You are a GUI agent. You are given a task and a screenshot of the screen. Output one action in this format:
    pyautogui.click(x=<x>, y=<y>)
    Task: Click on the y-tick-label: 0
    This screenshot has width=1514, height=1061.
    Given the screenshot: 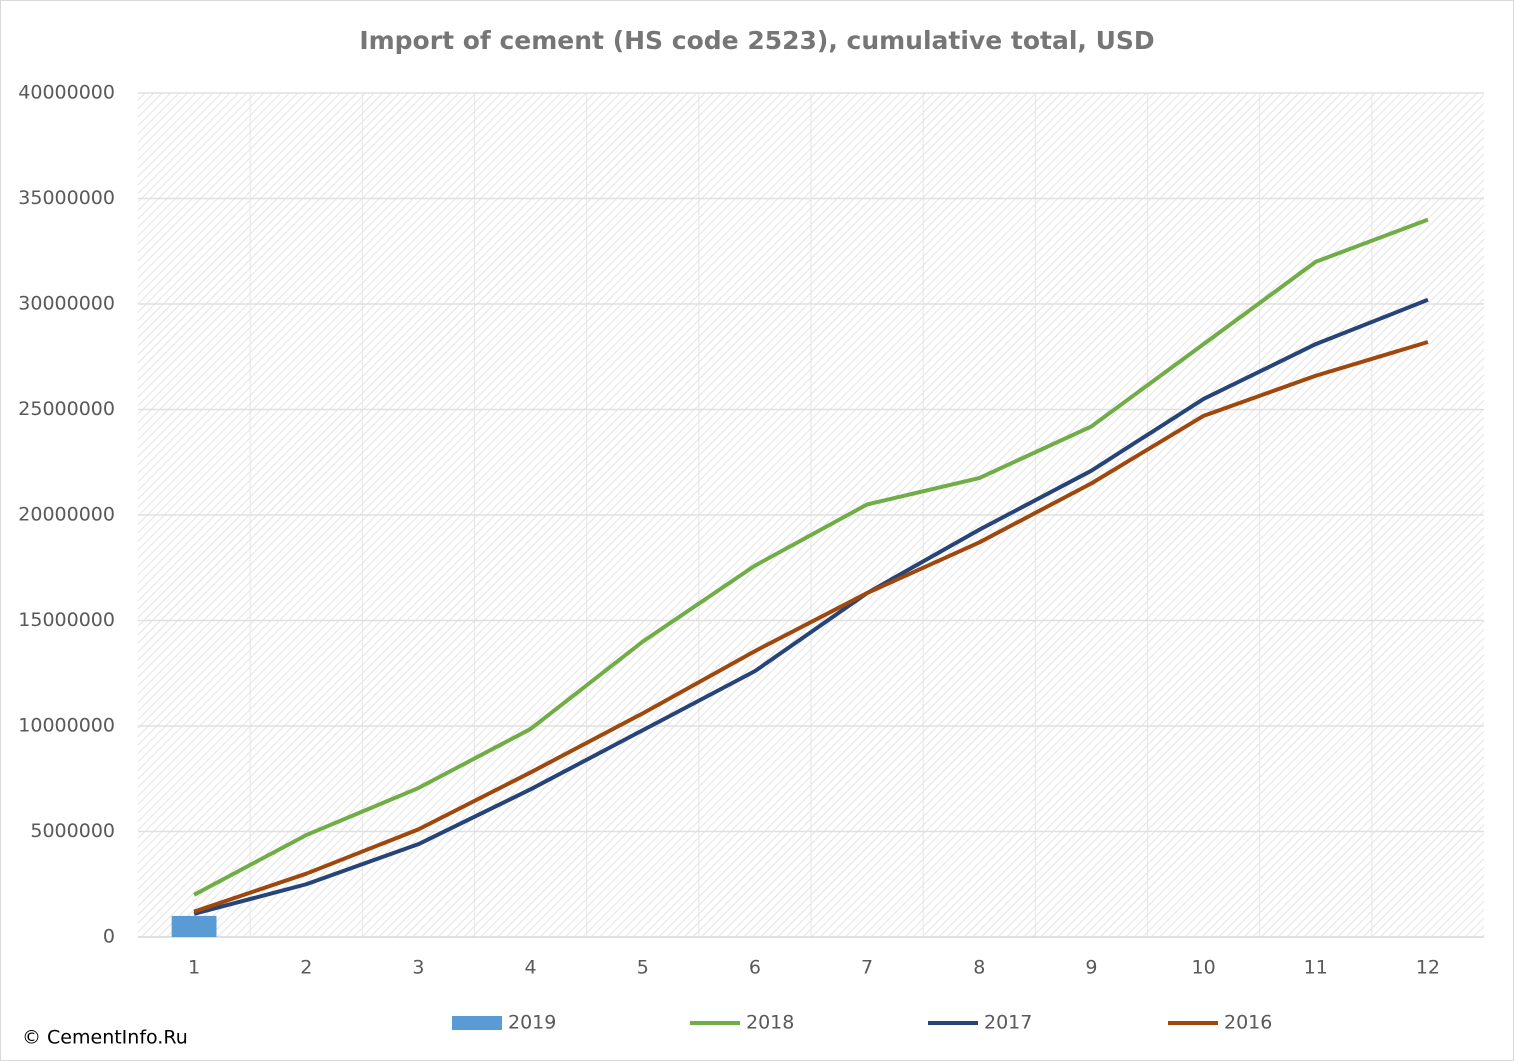 What is the action you would take?
    pyautogui.click(x=109, y=937)
    